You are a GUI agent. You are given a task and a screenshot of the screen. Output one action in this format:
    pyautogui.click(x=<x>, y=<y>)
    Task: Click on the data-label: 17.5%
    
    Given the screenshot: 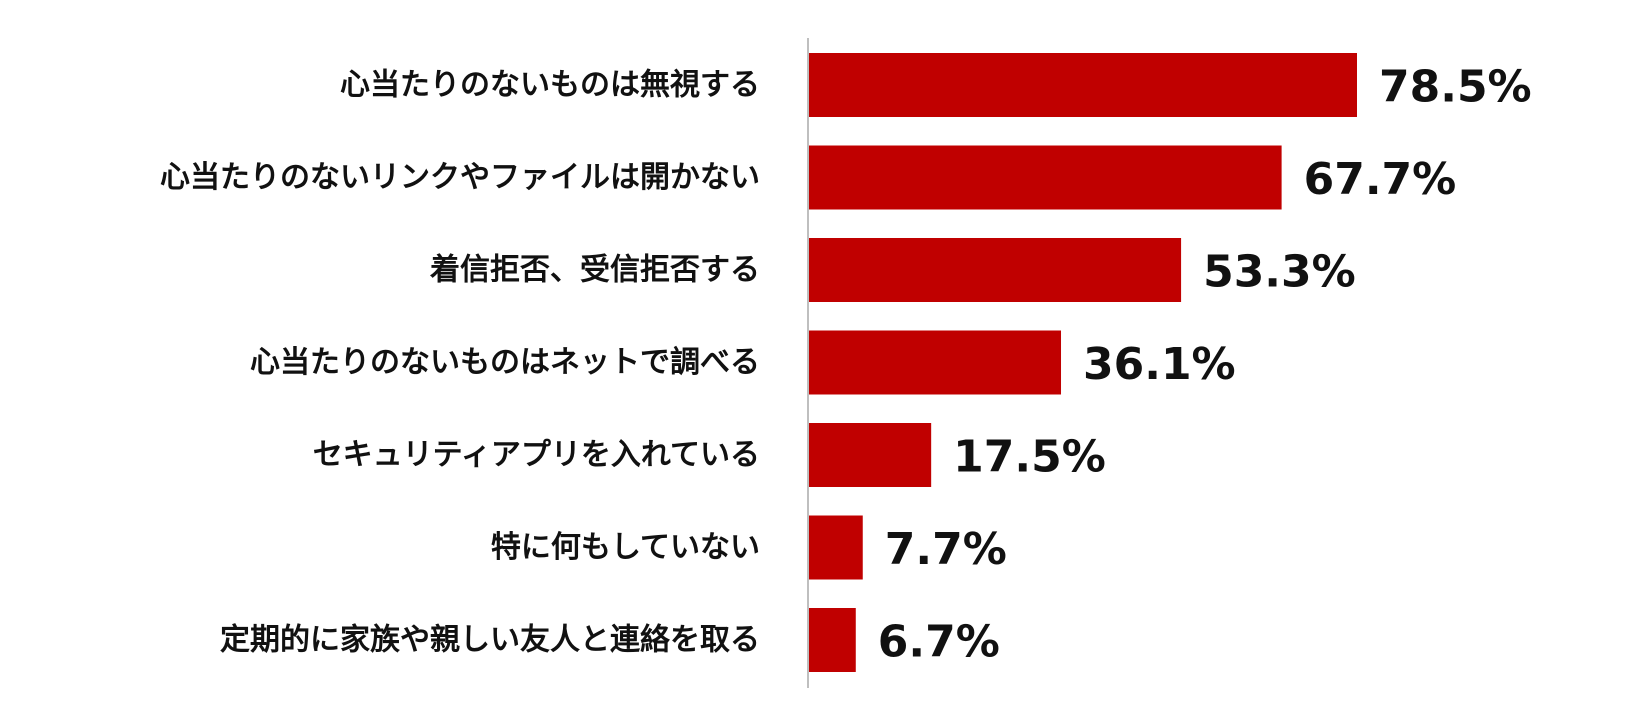 What is the action you would take?
    pyautogui.click(x=1029, y=457)
    